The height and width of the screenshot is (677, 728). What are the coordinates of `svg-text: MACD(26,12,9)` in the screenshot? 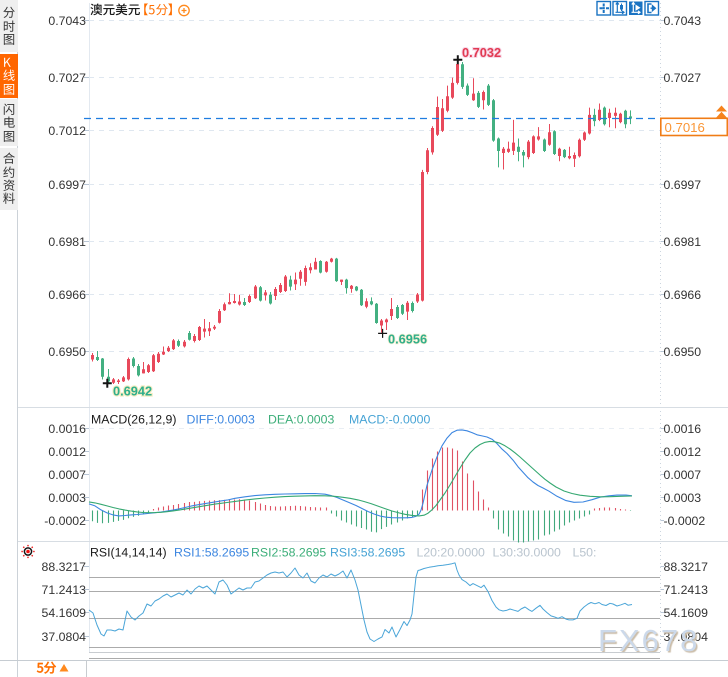 It's located at (133, 420).